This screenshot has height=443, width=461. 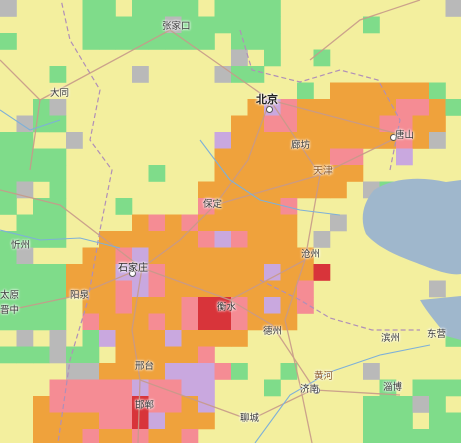 I want to click on label-xinzhou: 忻州, so click(x=21, y=245).